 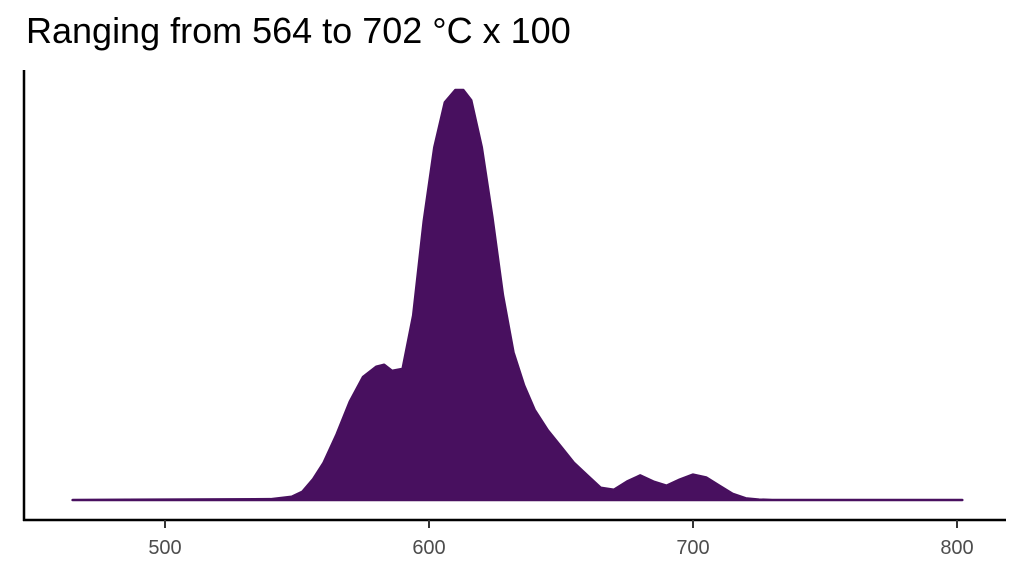 I want to click on x-tick-label: 600, so click(x=428, y=548).